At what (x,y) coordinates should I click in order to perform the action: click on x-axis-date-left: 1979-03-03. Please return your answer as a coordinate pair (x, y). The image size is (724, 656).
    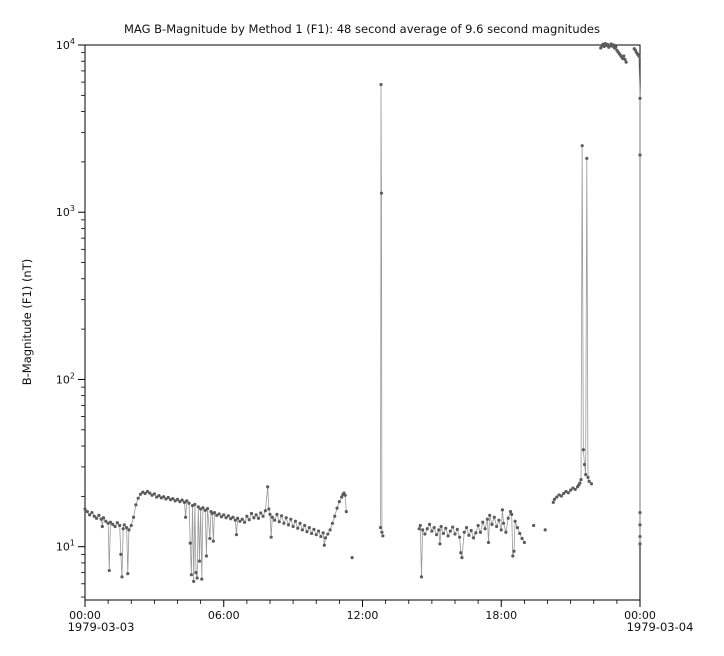
    Looking at the image, I should click on (101, 627).